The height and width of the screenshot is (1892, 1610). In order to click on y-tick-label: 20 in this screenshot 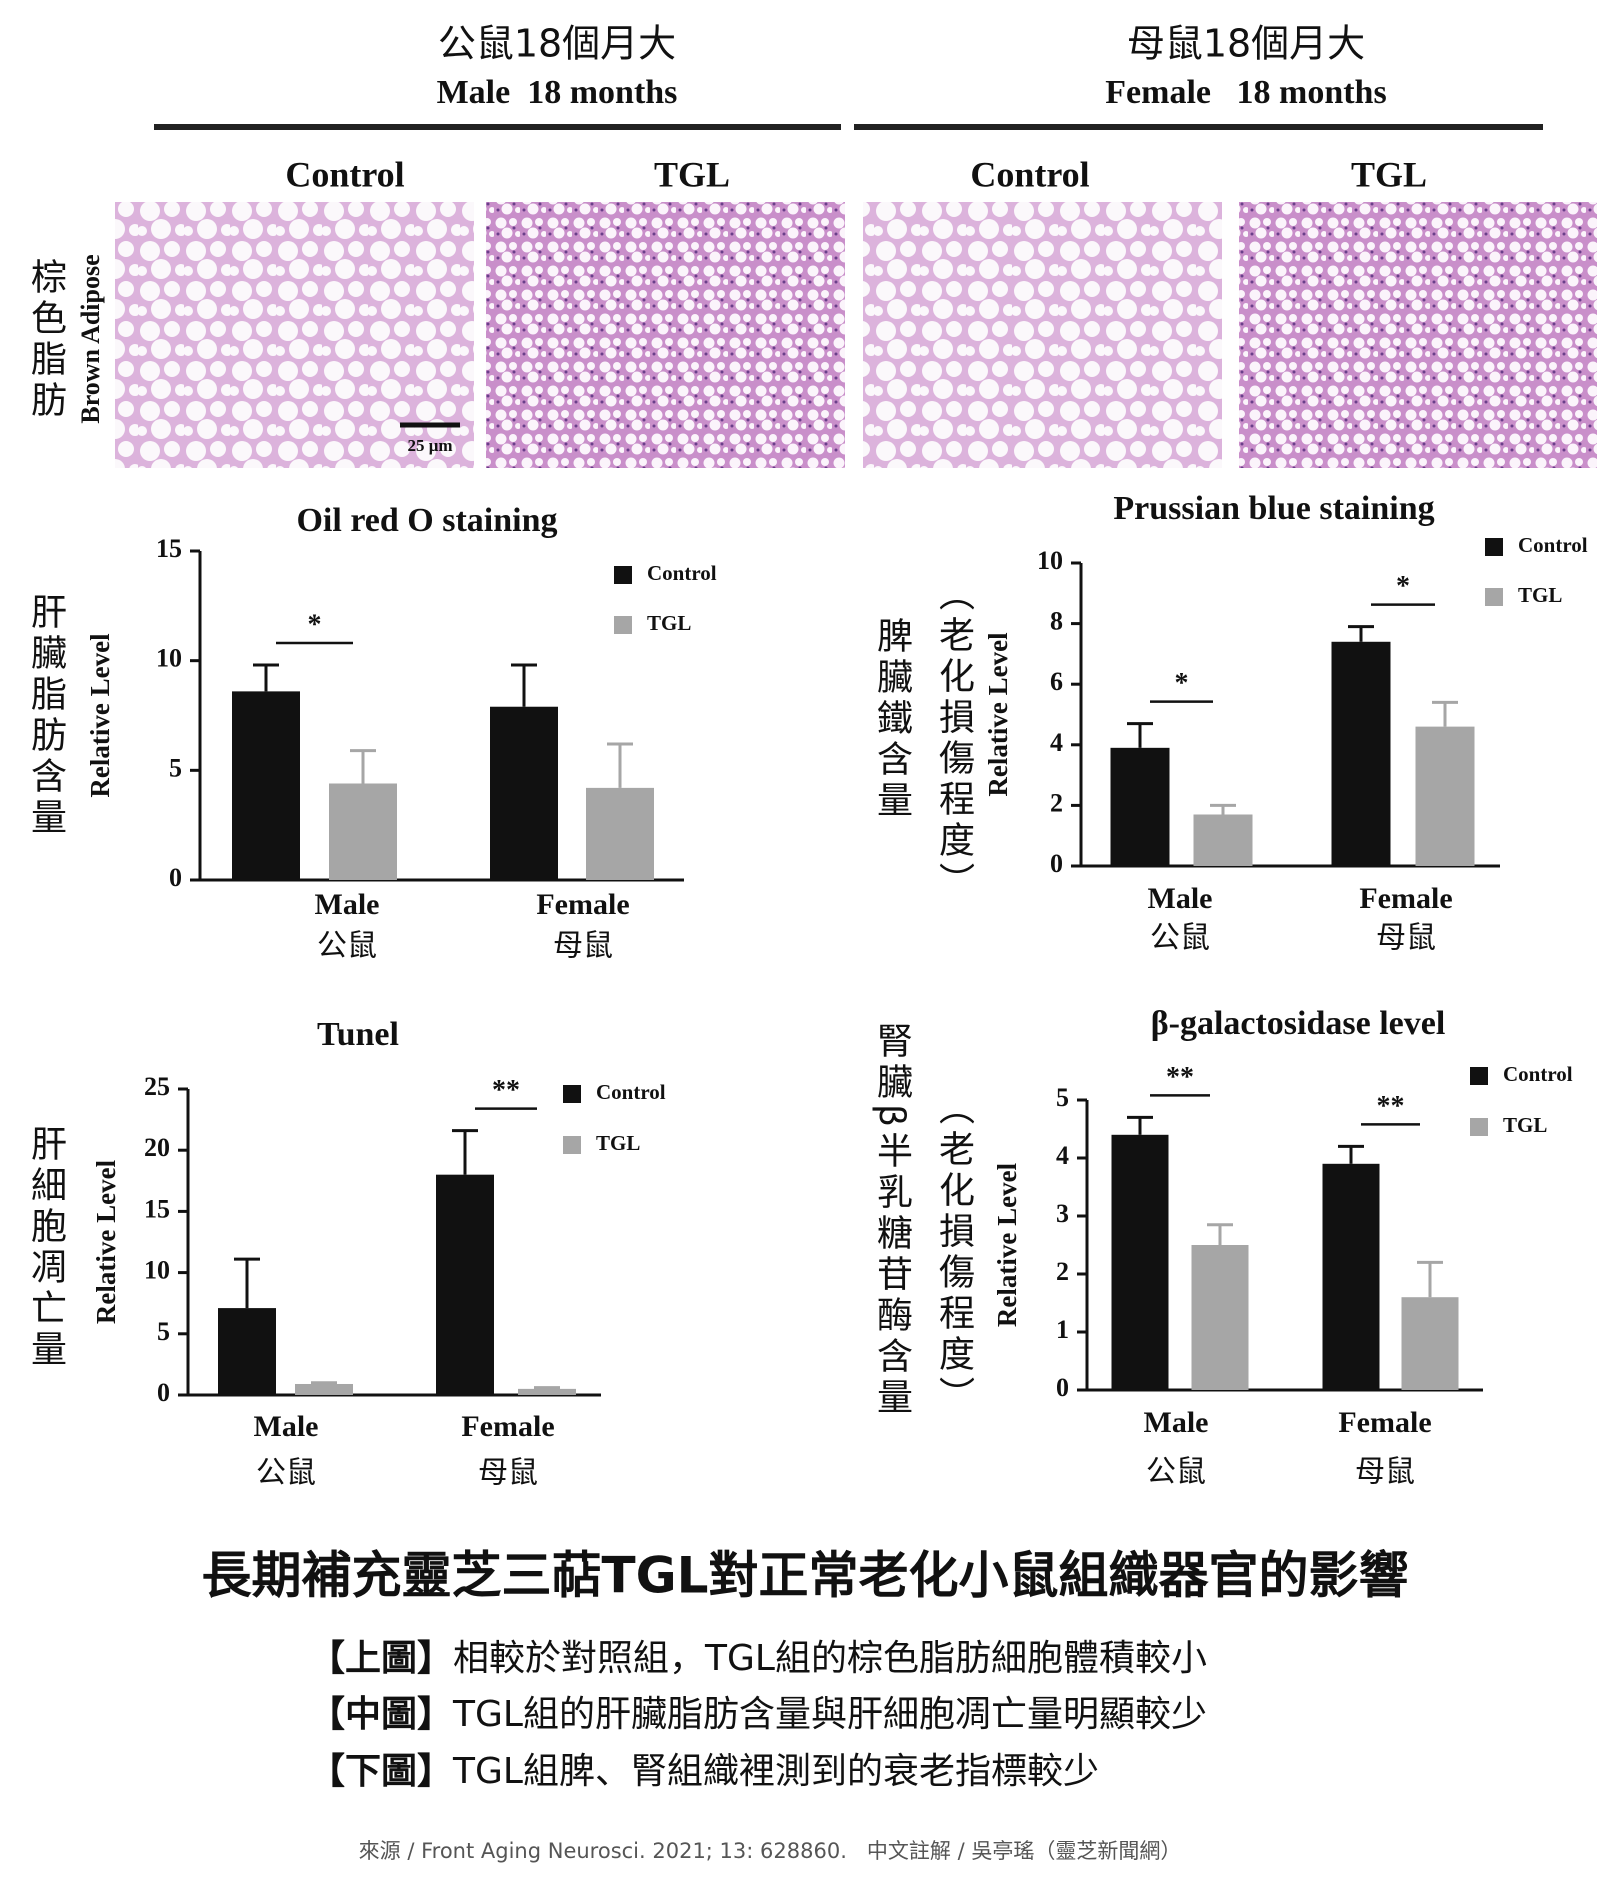, I will do `click(157, 1147)`.